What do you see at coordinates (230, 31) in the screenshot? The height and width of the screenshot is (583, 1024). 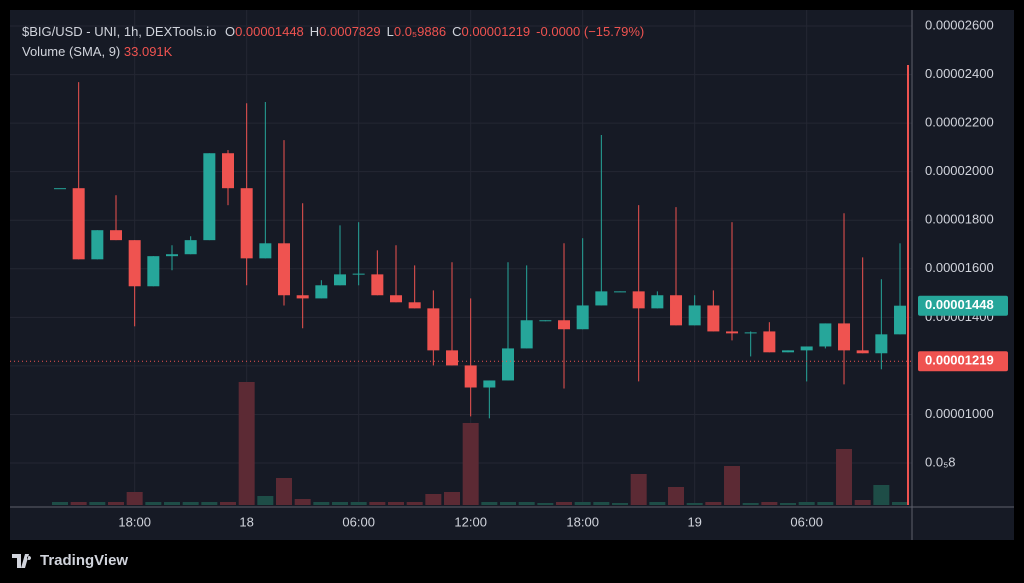 I see `legend-key: O` at bounding box center [230, 31].